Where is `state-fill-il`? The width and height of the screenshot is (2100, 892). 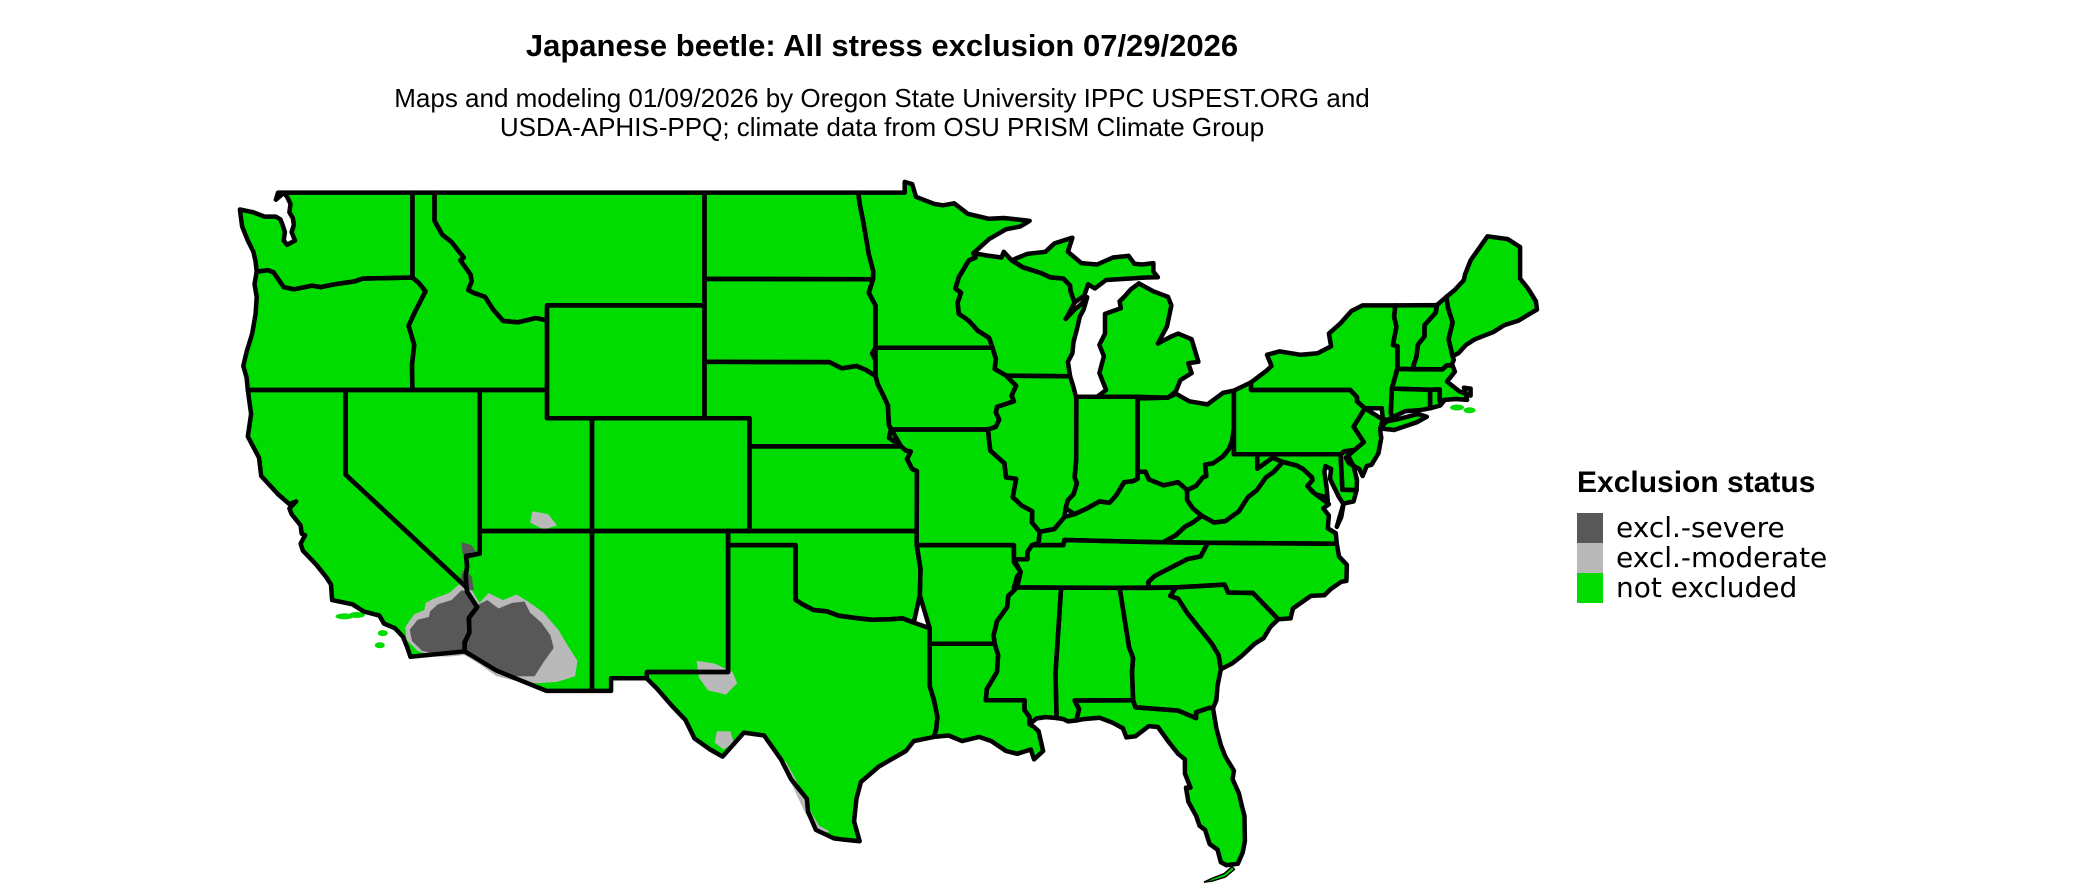 state-fill-il is located at coordinates (1032, 453).